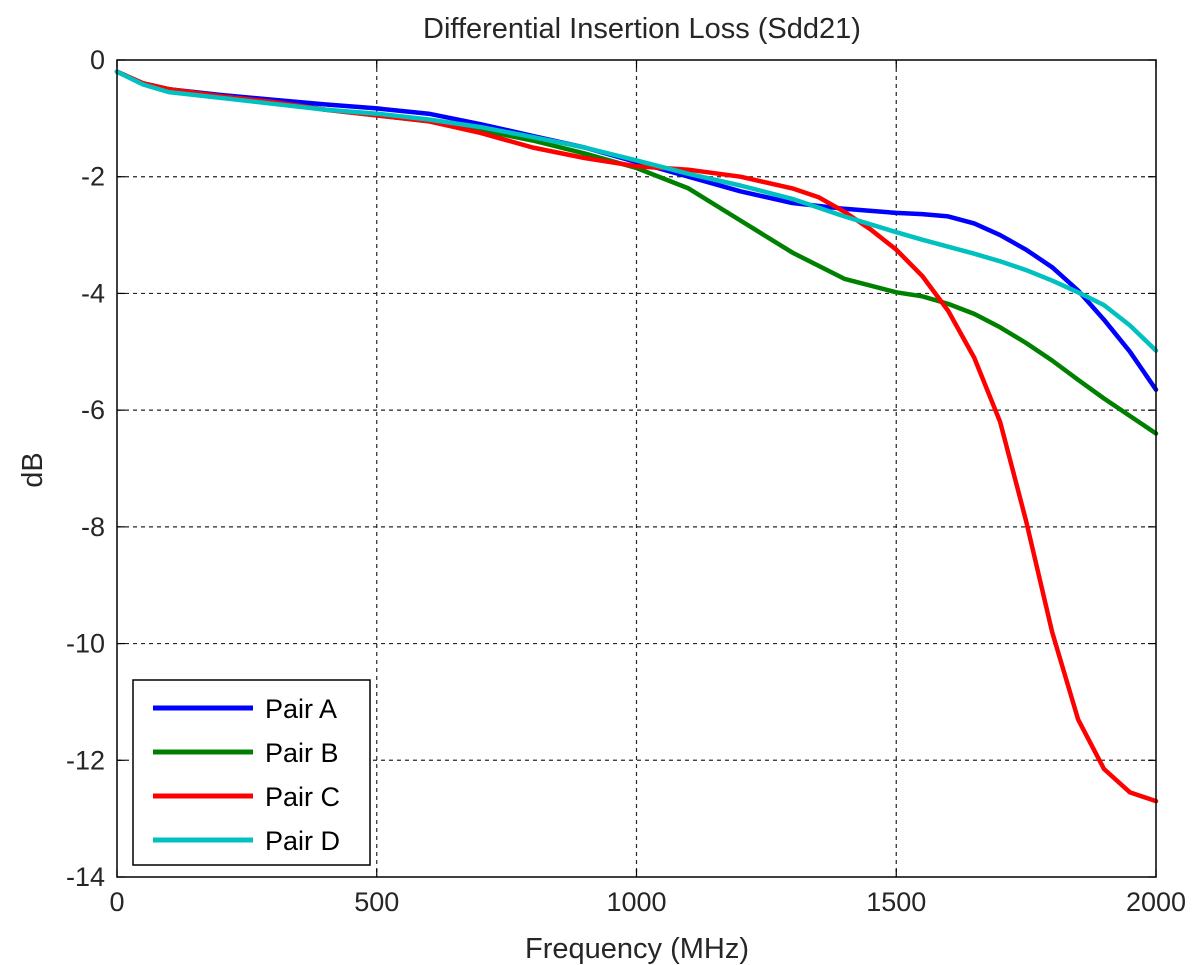 This screenshot has width=1200, height=965. What do you see at coordinates (896, 902) in the screenshot?
I see `x-tick-label: 1500` at bounding box center [896, 902].